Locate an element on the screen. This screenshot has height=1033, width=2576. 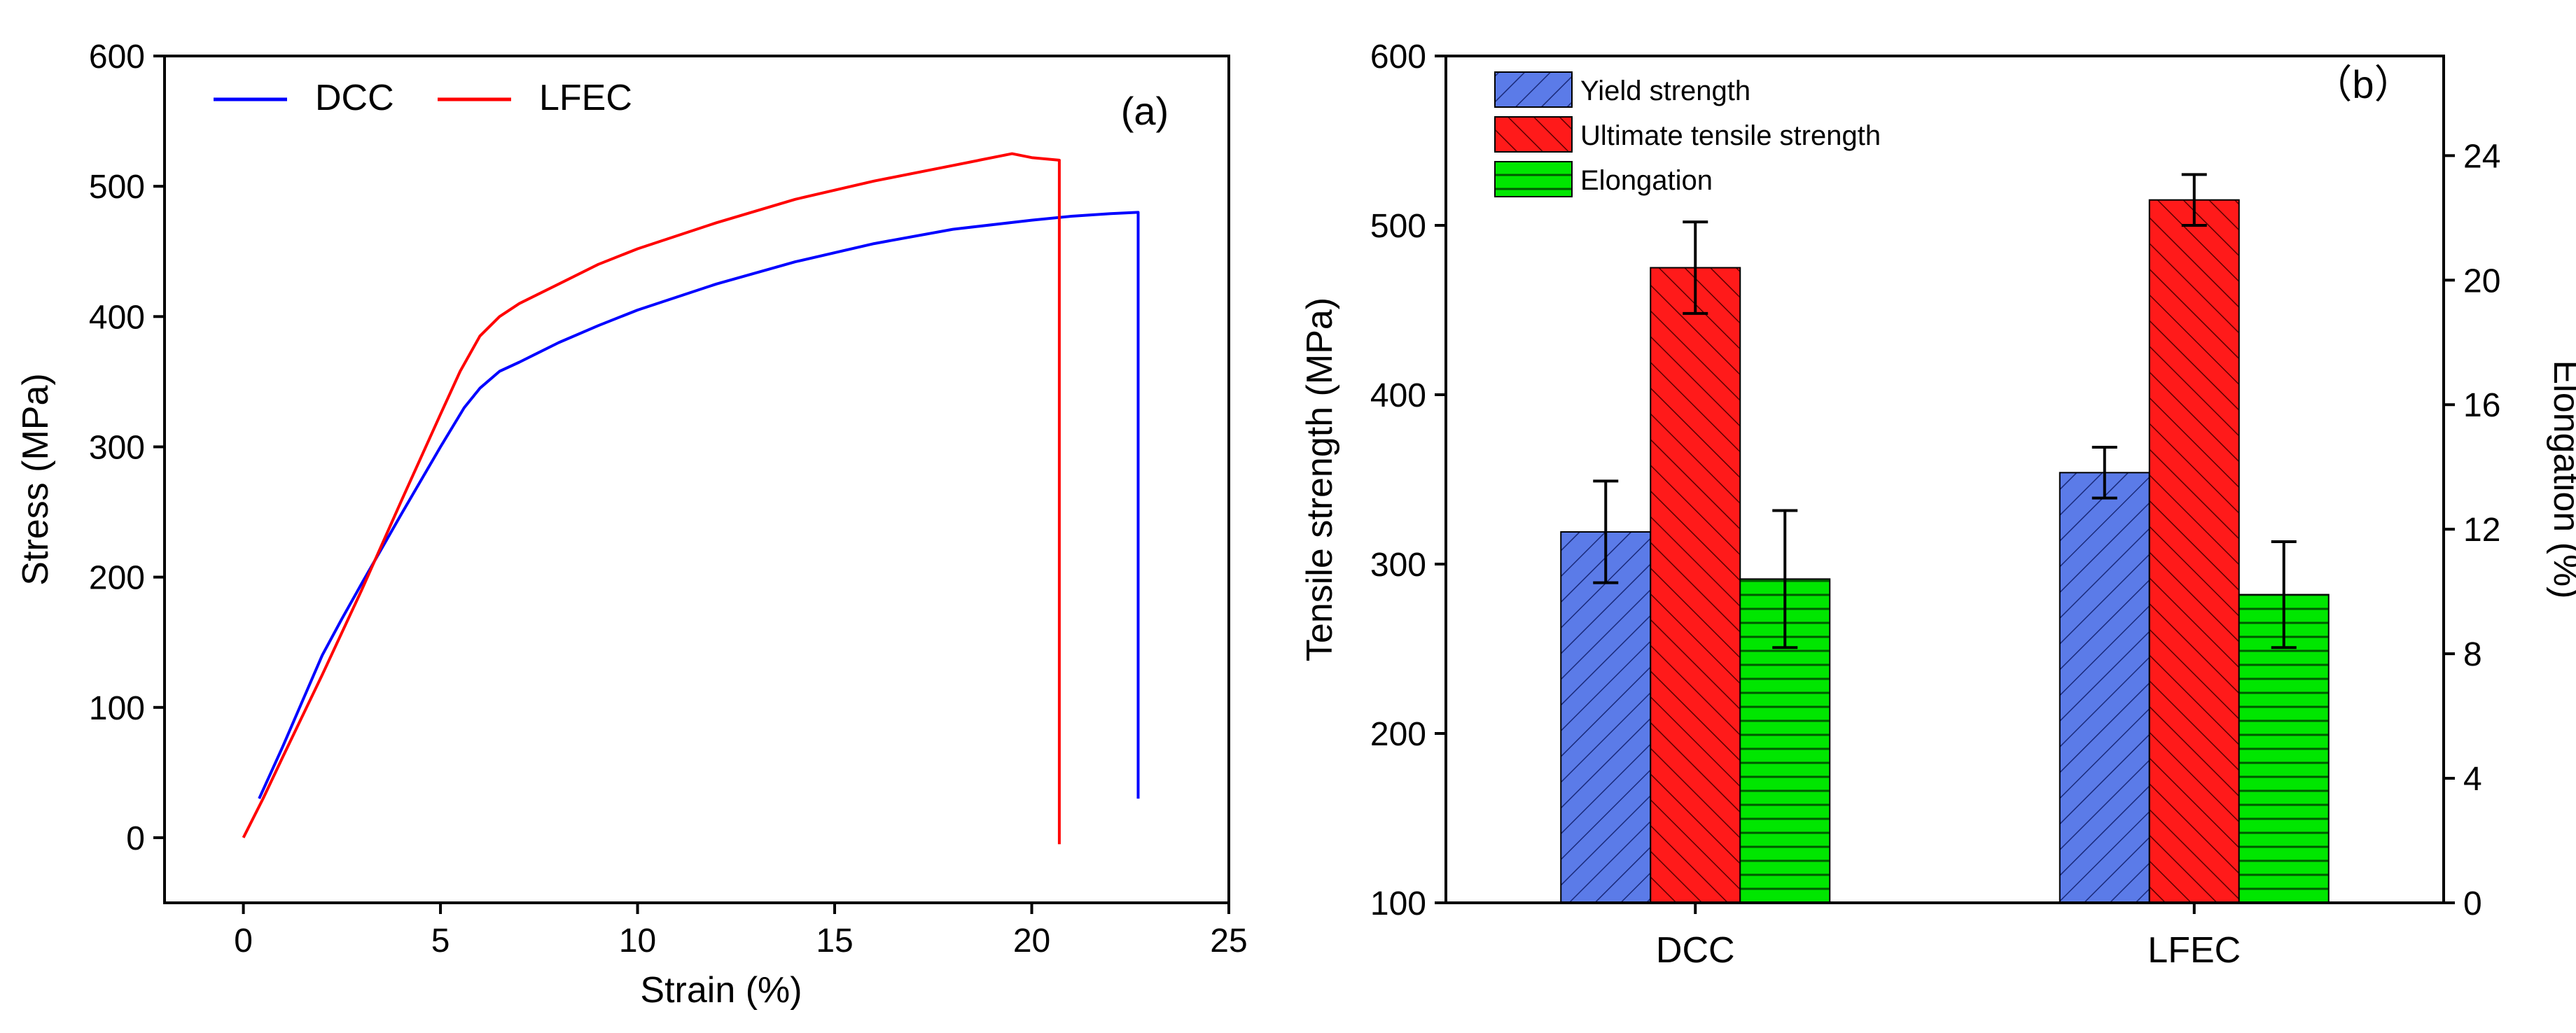
bar-lfec-yield-strength is located at coordinates (2104, 688).